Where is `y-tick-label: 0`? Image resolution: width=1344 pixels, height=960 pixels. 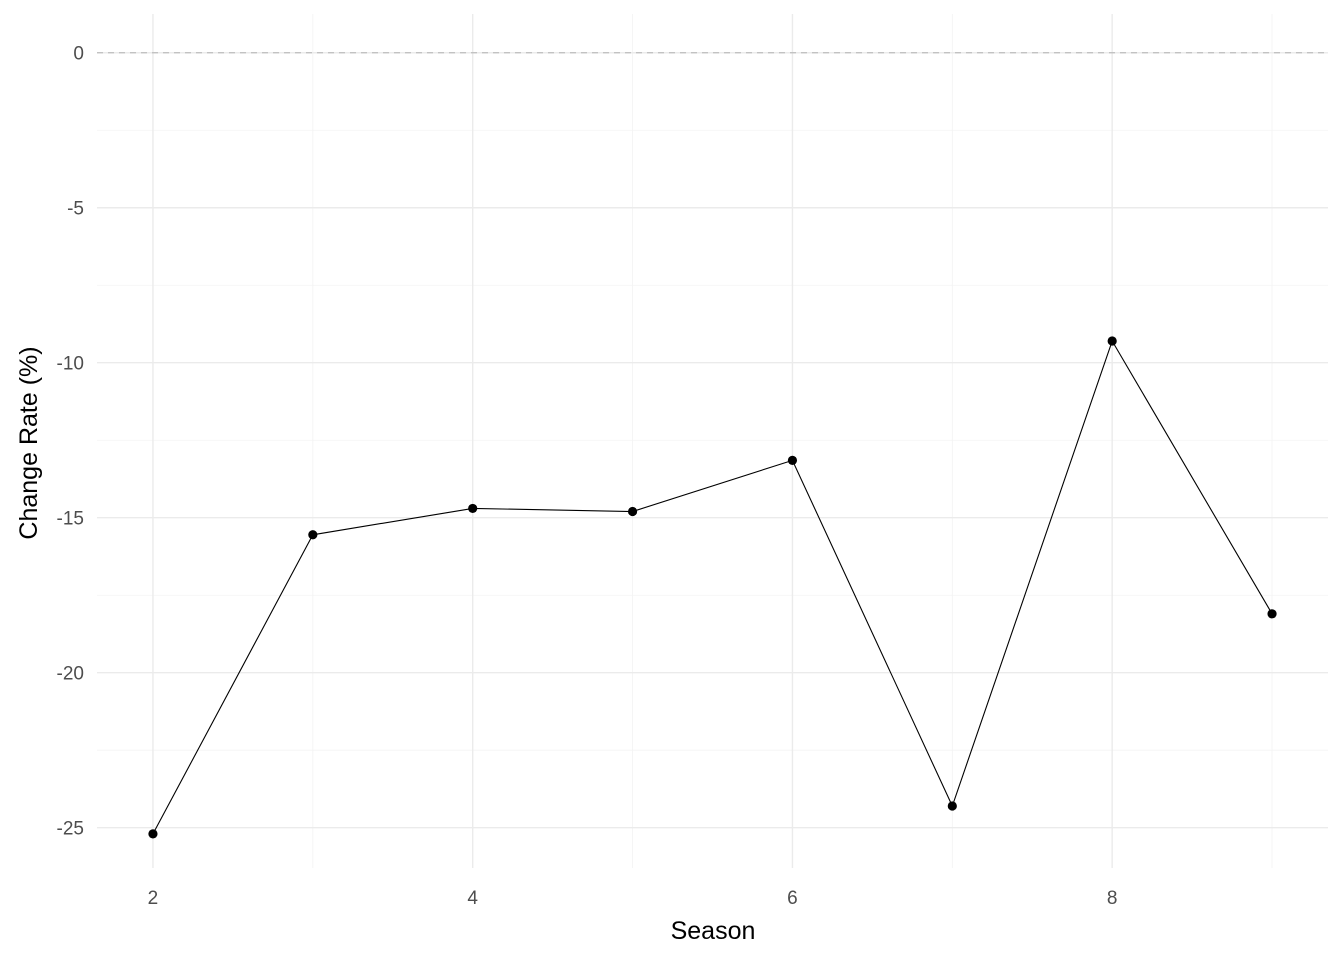
y-tick-label: 0 is located at coordinates (78, 54).